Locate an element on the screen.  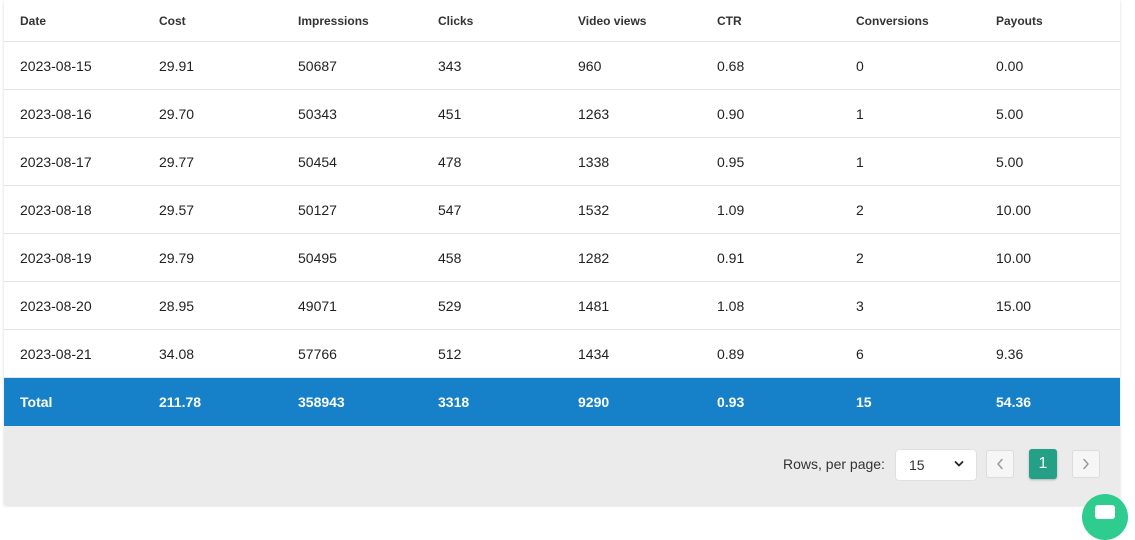
column-header-cost: Cost is located at coordinates (212, 21).